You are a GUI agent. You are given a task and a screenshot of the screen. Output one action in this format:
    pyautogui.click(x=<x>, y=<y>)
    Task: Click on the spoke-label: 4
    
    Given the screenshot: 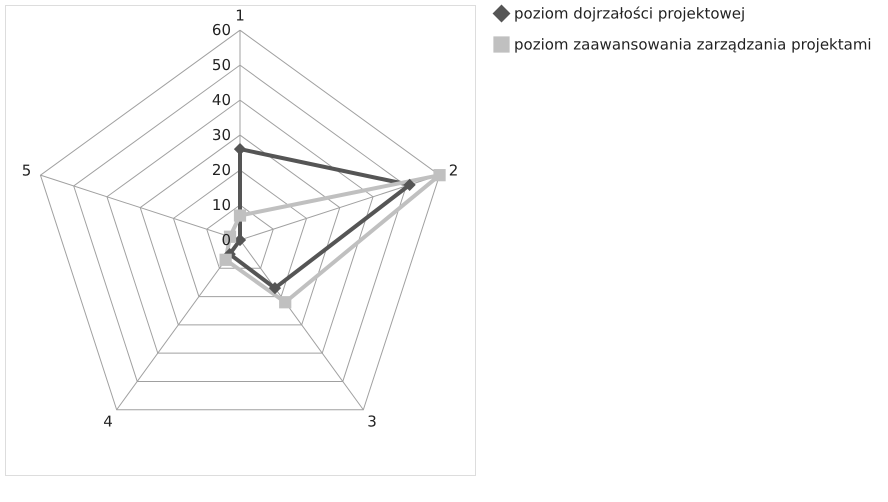 What is the action you would take?
    pyautogui.click(x=108, y=421)
    